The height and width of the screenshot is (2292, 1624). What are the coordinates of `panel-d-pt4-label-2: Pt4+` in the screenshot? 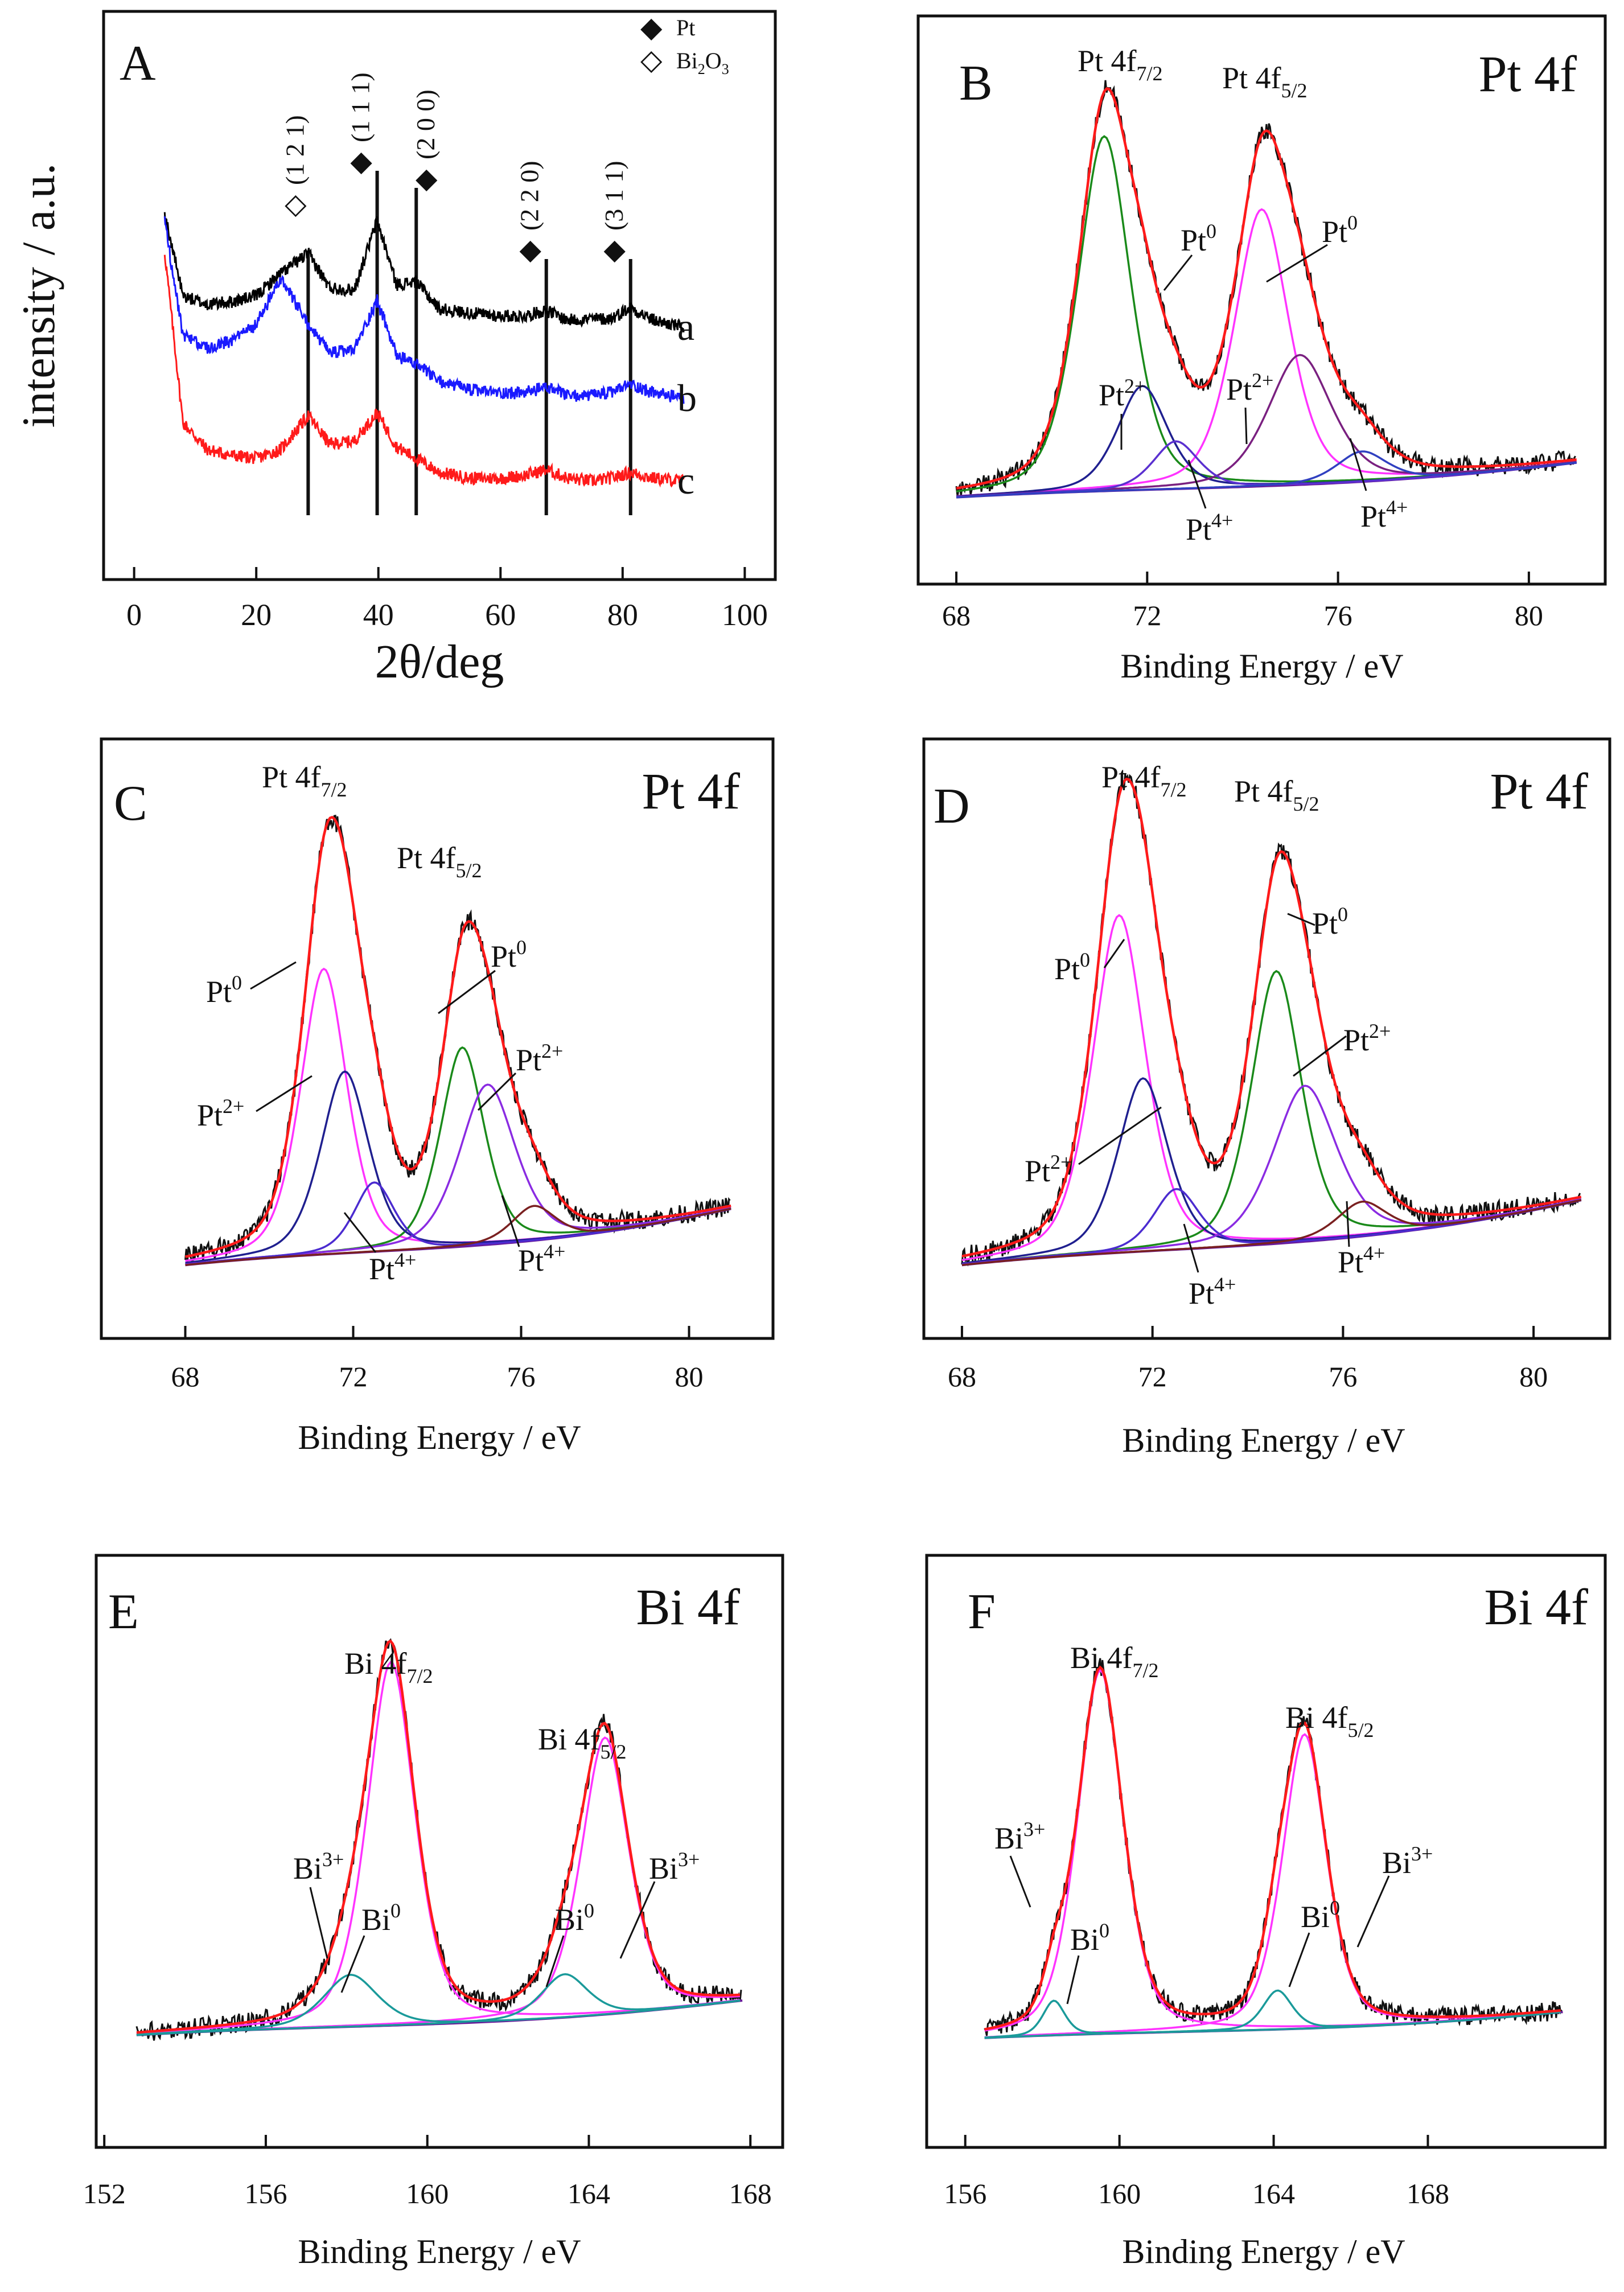 It's located at (1361, 1260).